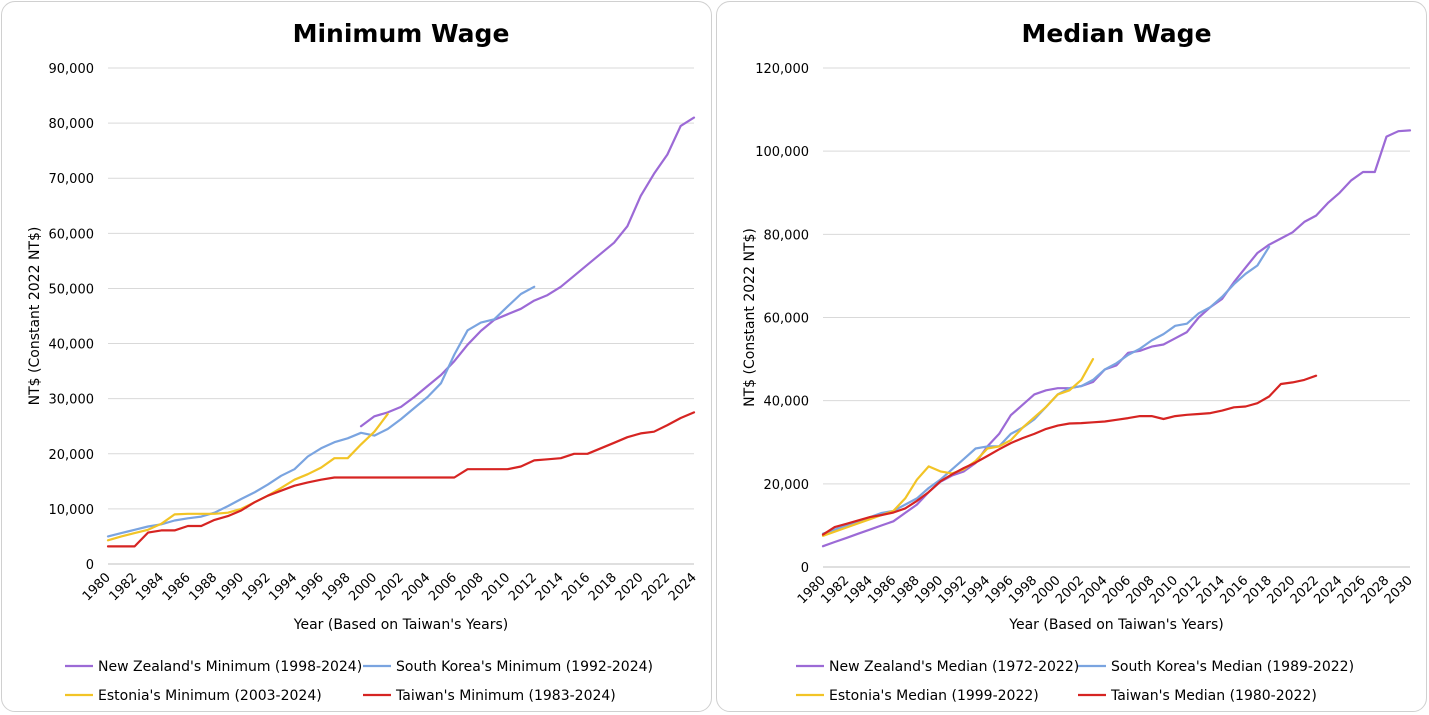 The height and width of the screenshot is (715, 1429). I want to click on x-tick-label: 1986, so click(177, 587).